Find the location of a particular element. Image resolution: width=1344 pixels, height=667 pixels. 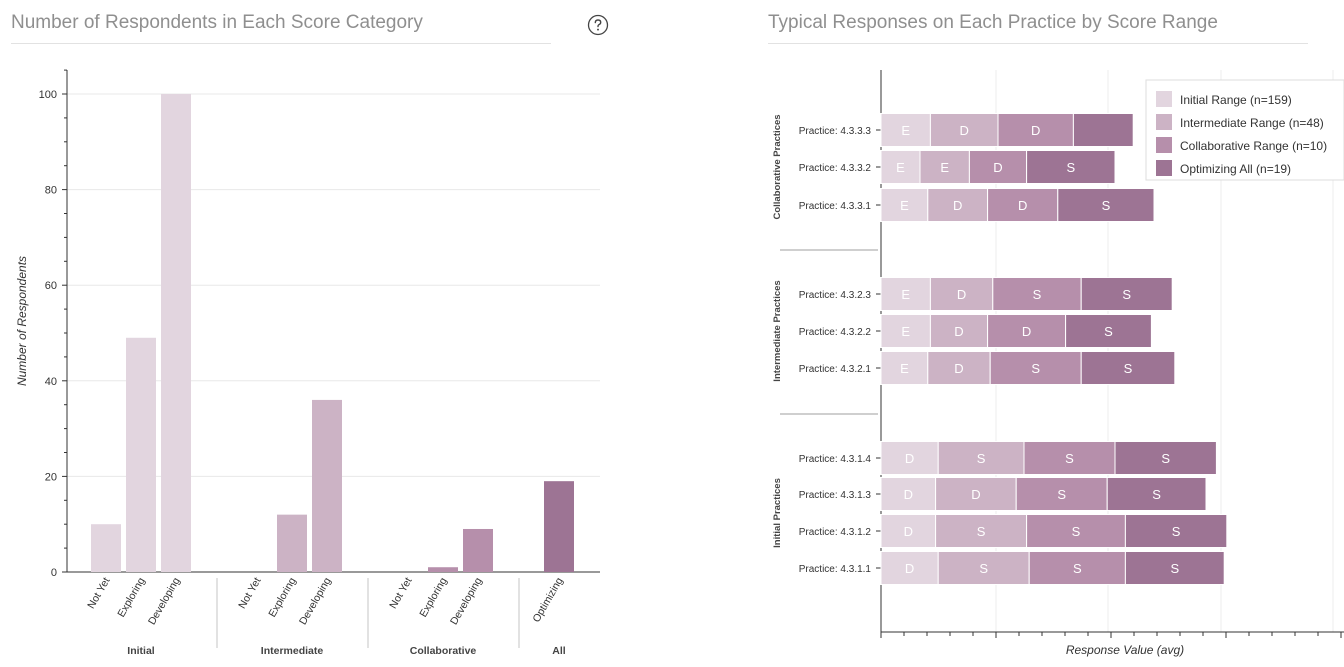

practice-label: Practice: 4.3.2.3 is located at coordinates (835, 295).